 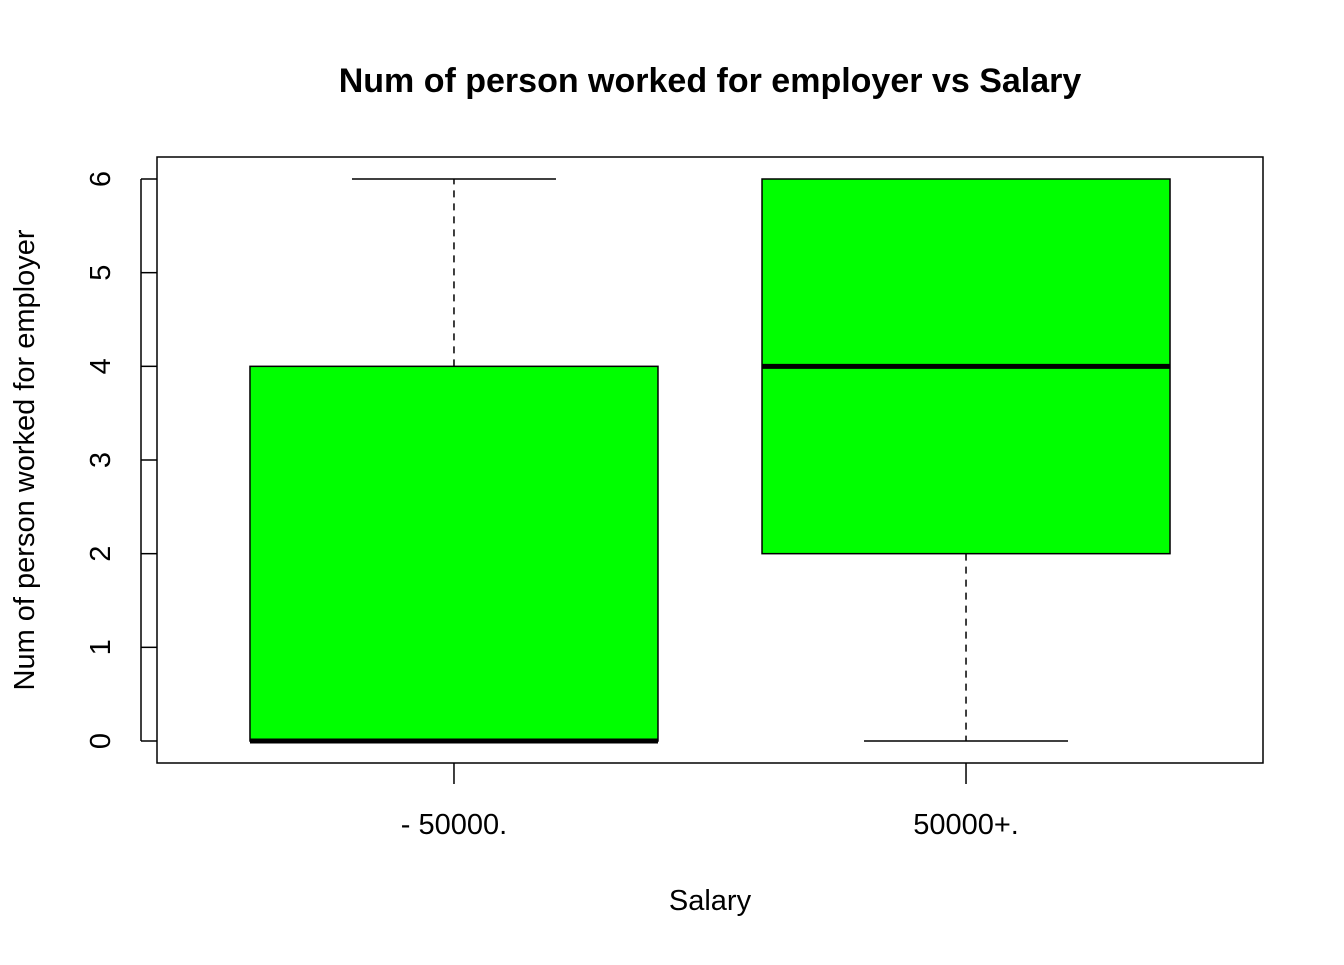 What do you see at coordinates (101, 179) in the screenshot?
I see `y-tick-label: 6` at bounding box center [101, 179].